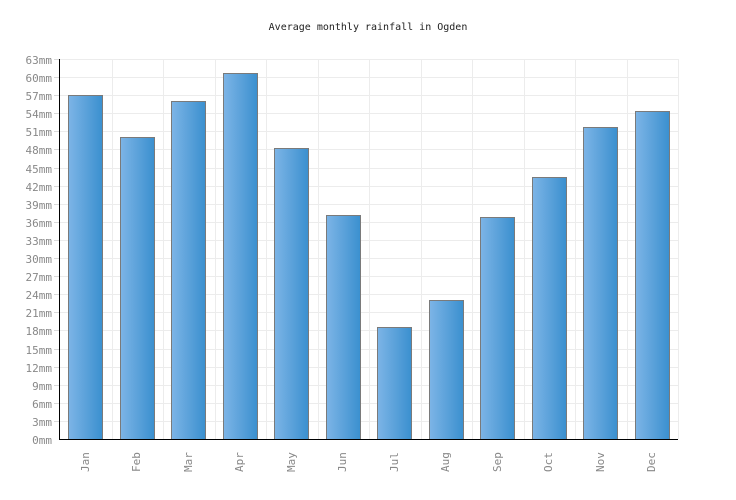  I want to click on y-axis-tick-label: 21mm, so click(39, 313).